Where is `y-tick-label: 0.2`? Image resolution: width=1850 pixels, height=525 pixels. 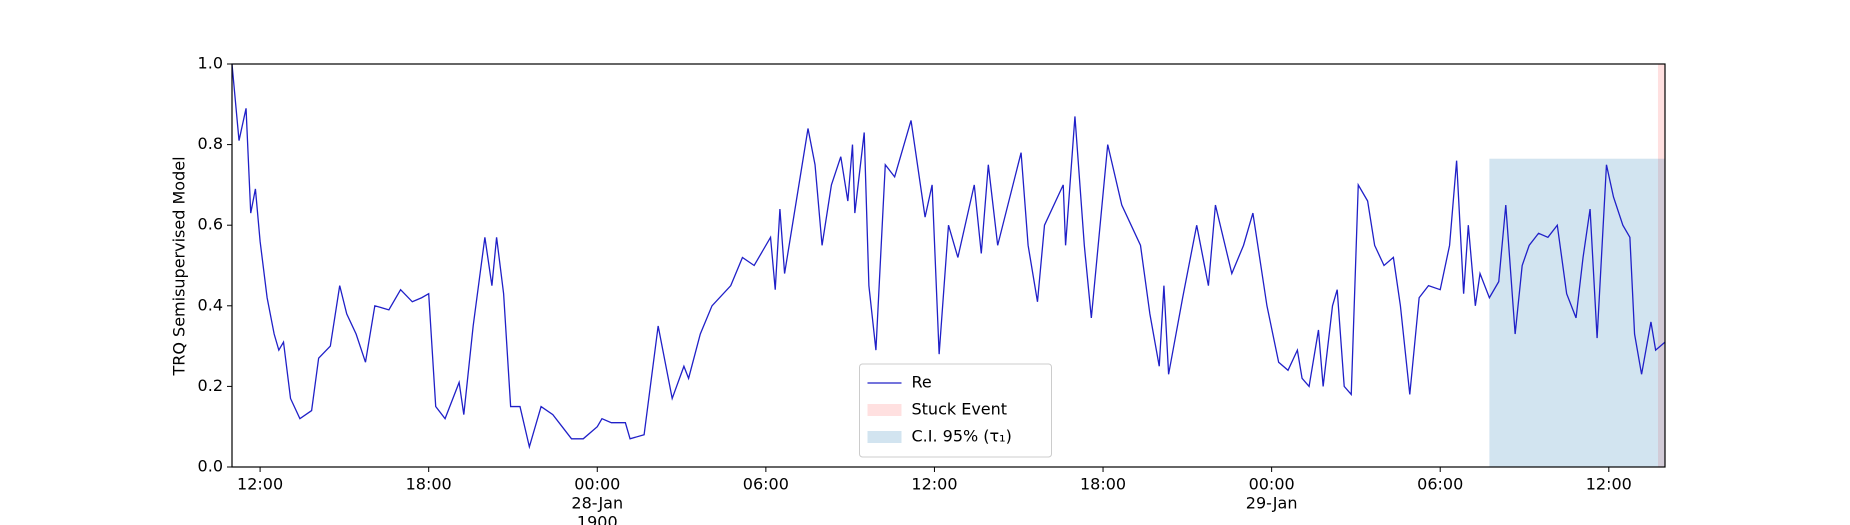
y-tick-label: 0.2 is located at coordinates (210, 385).